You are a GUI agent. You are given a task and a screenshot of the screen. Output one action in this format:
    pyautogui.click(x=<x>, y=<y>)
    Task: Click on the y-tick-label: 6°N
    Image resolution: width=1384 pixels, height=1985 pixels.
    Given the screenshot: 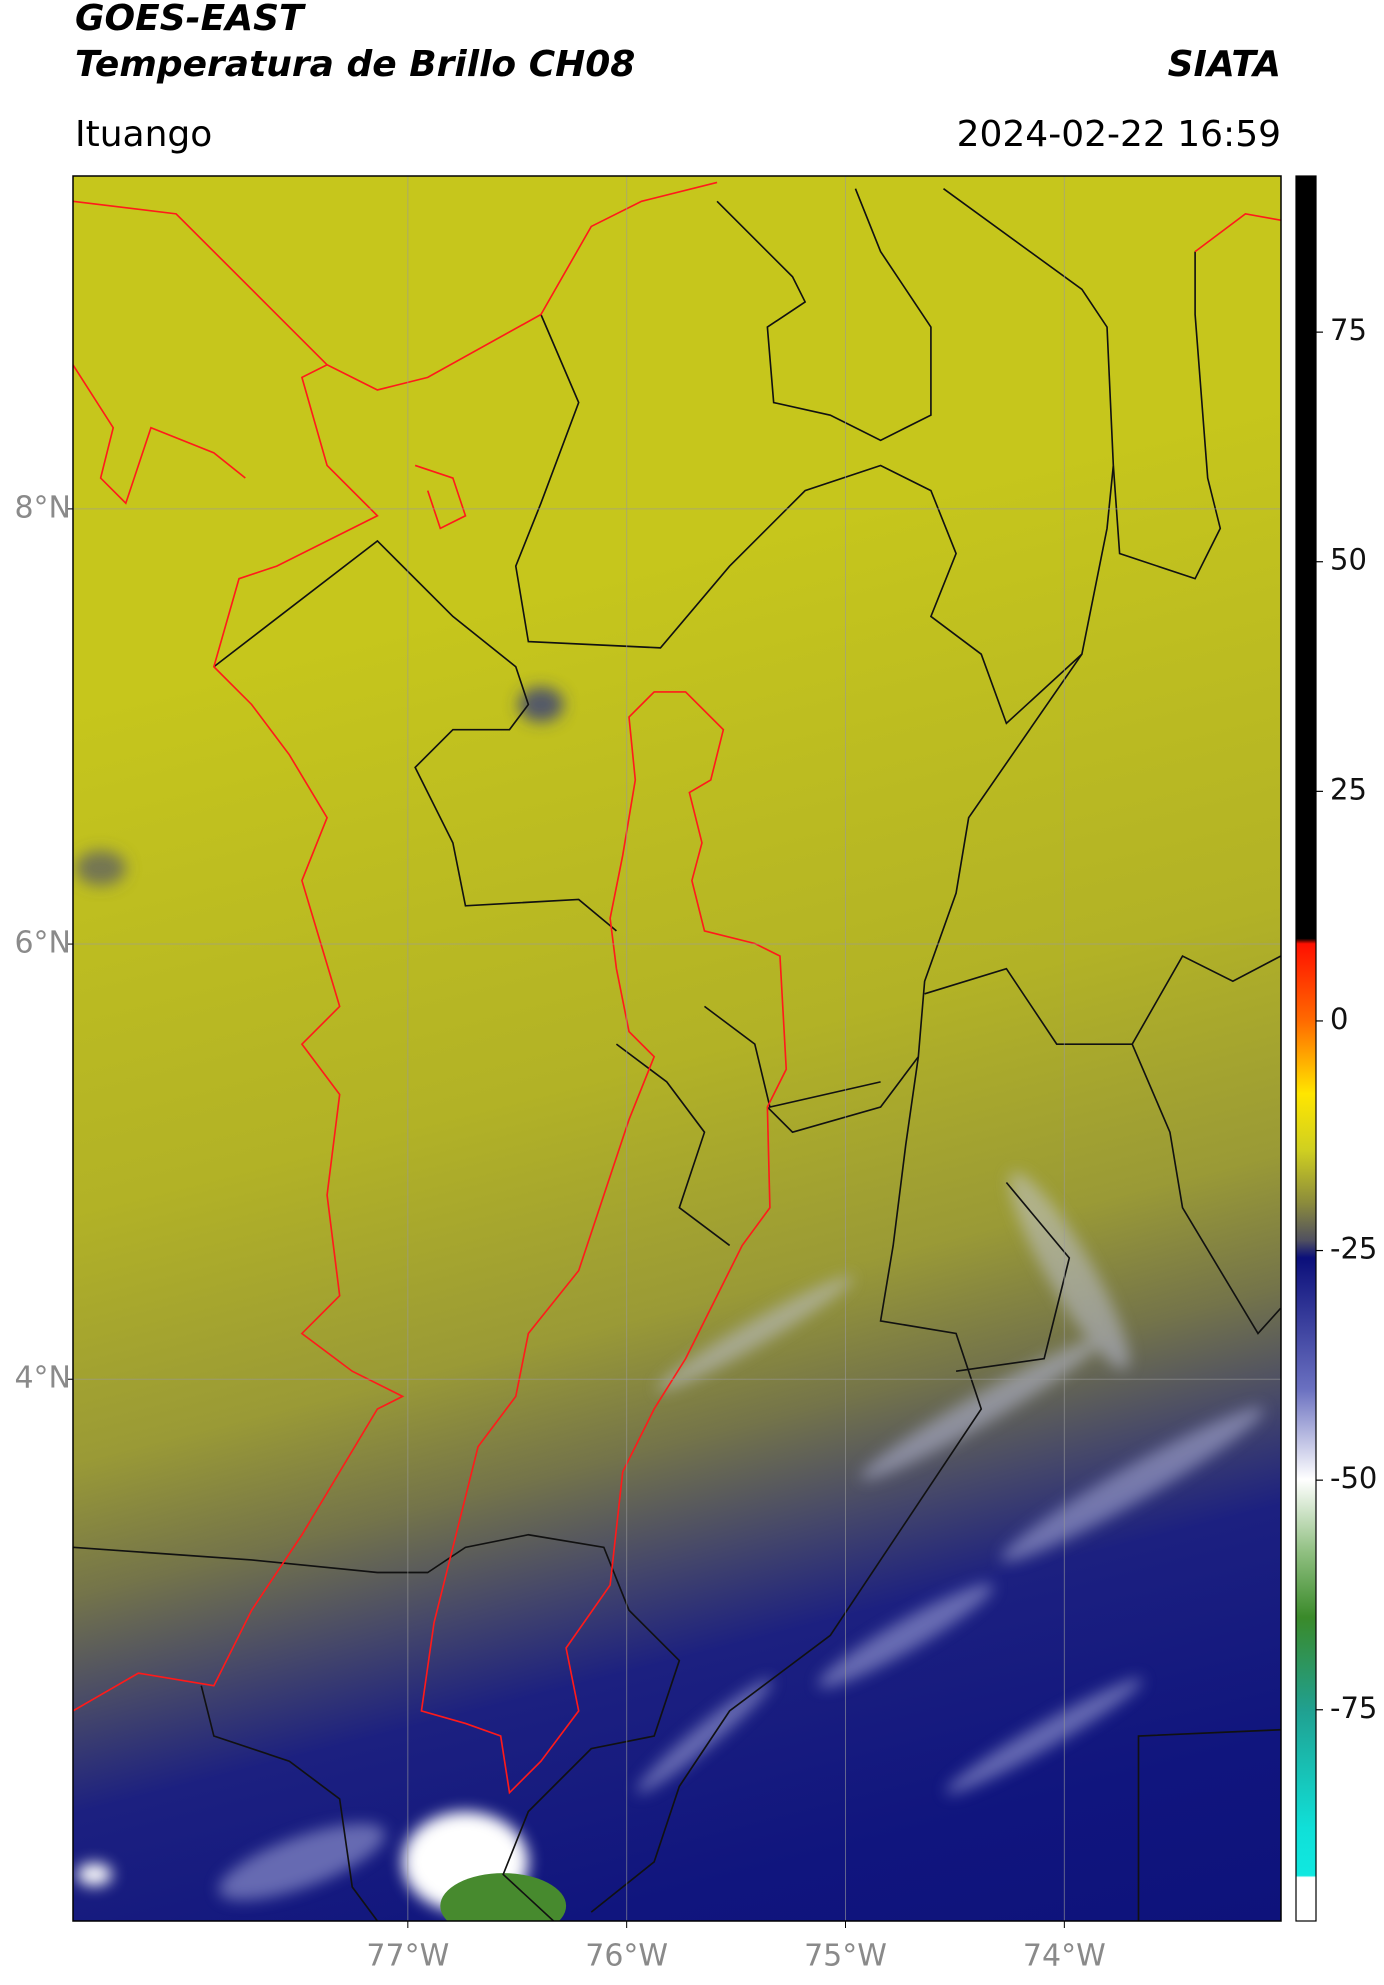 What is the action you would take?
    pyautogui.click(x=42, y=943)
    